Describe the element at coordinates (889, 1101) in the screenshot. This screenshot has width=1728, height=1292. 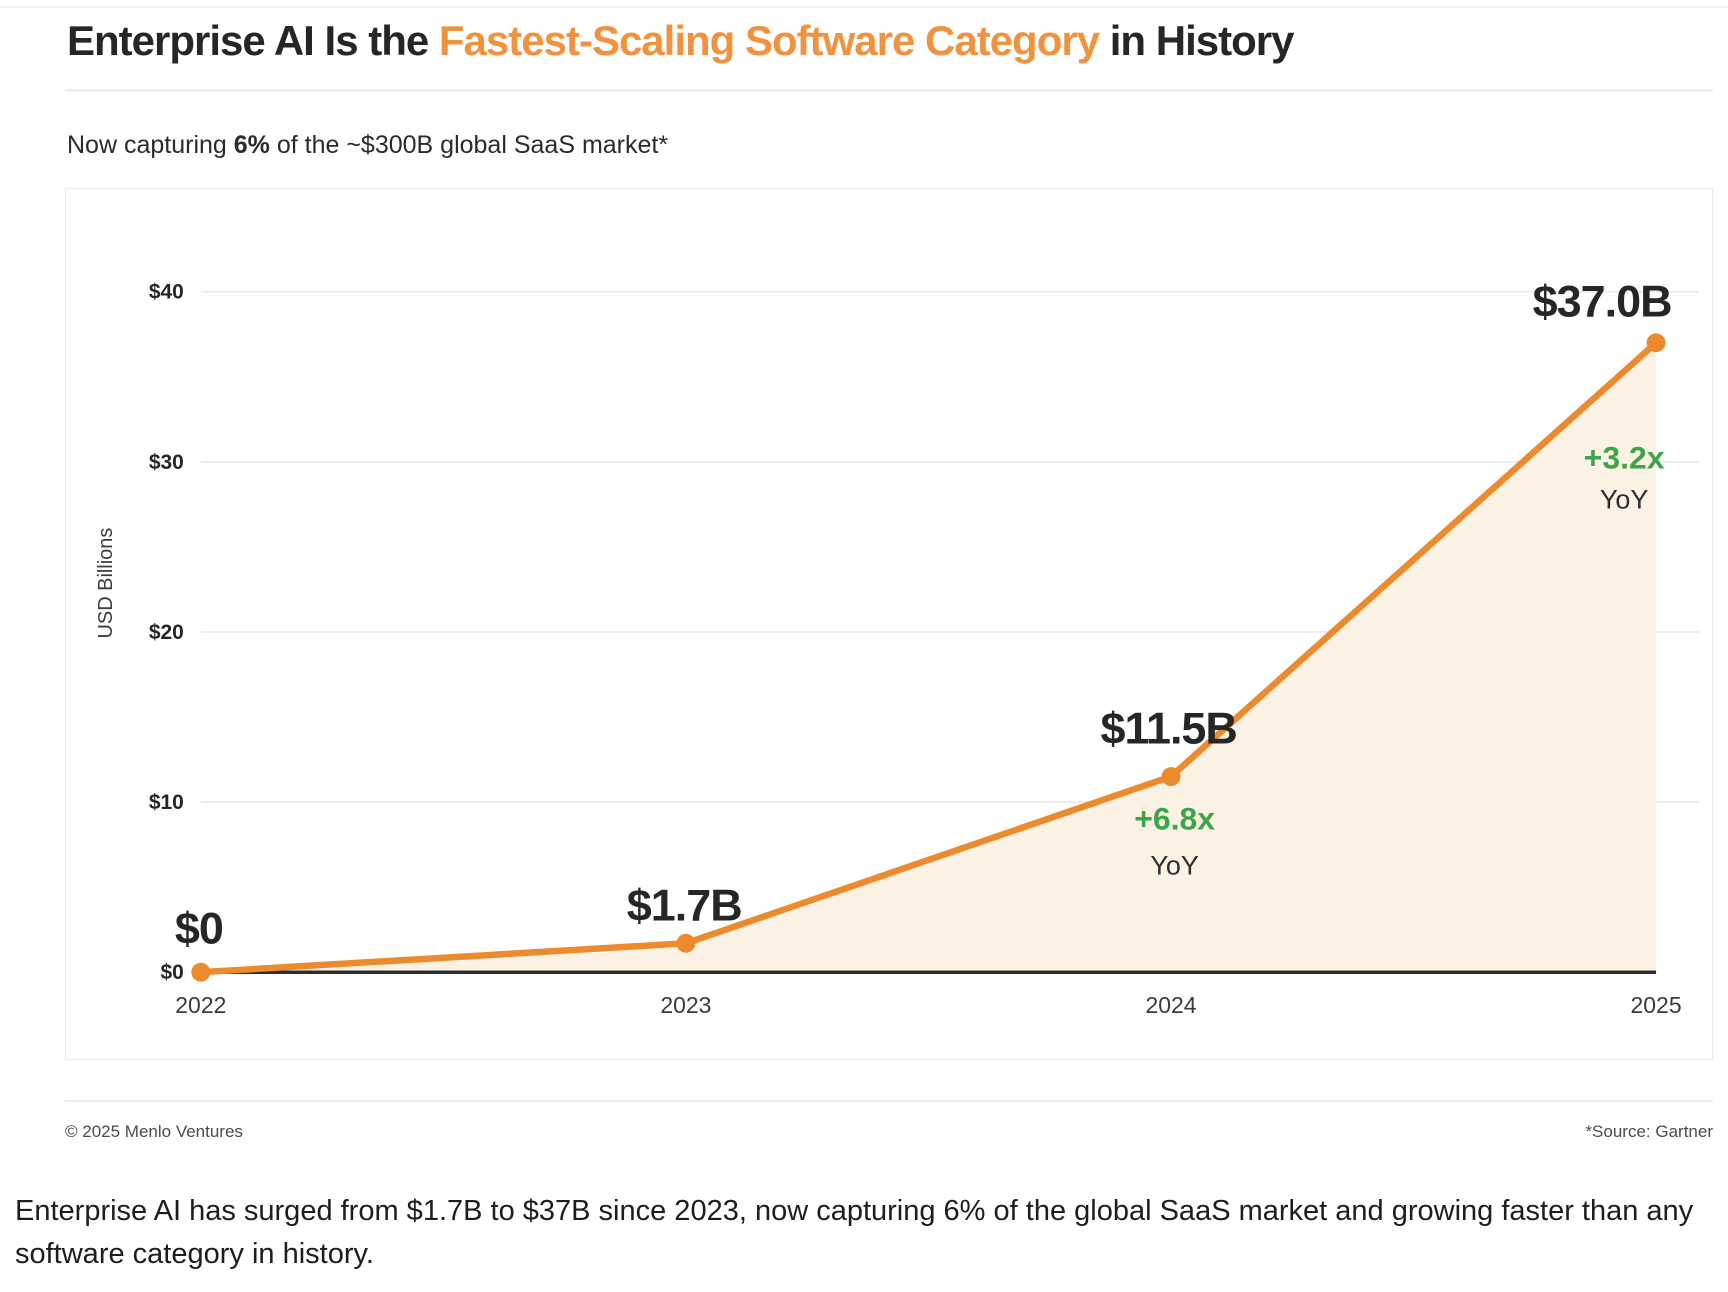
I see `footer-separator` at that location.